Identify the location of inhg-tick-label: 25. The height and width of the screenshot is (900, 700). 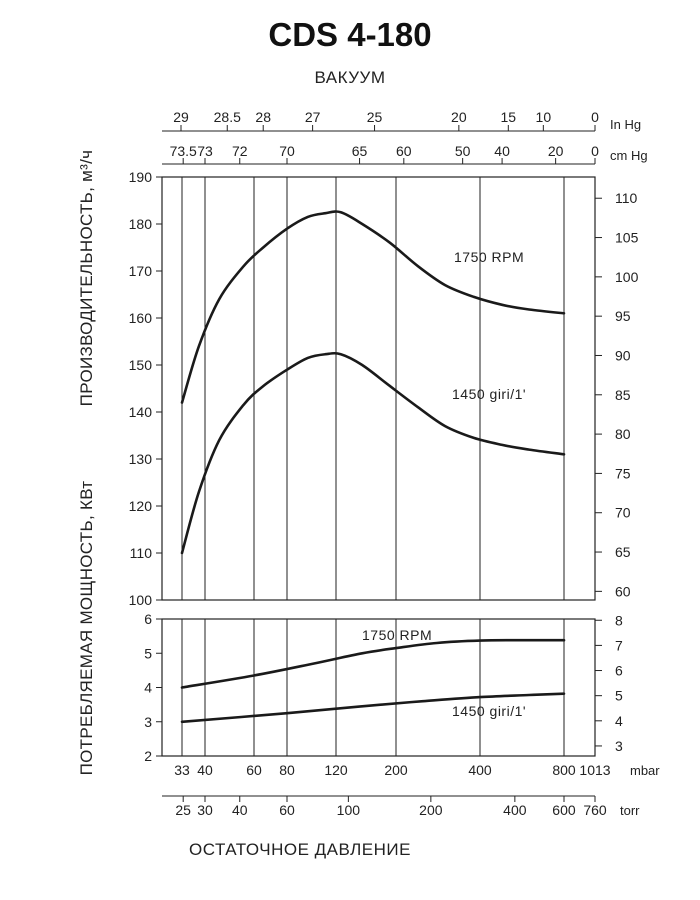
(375, 117).